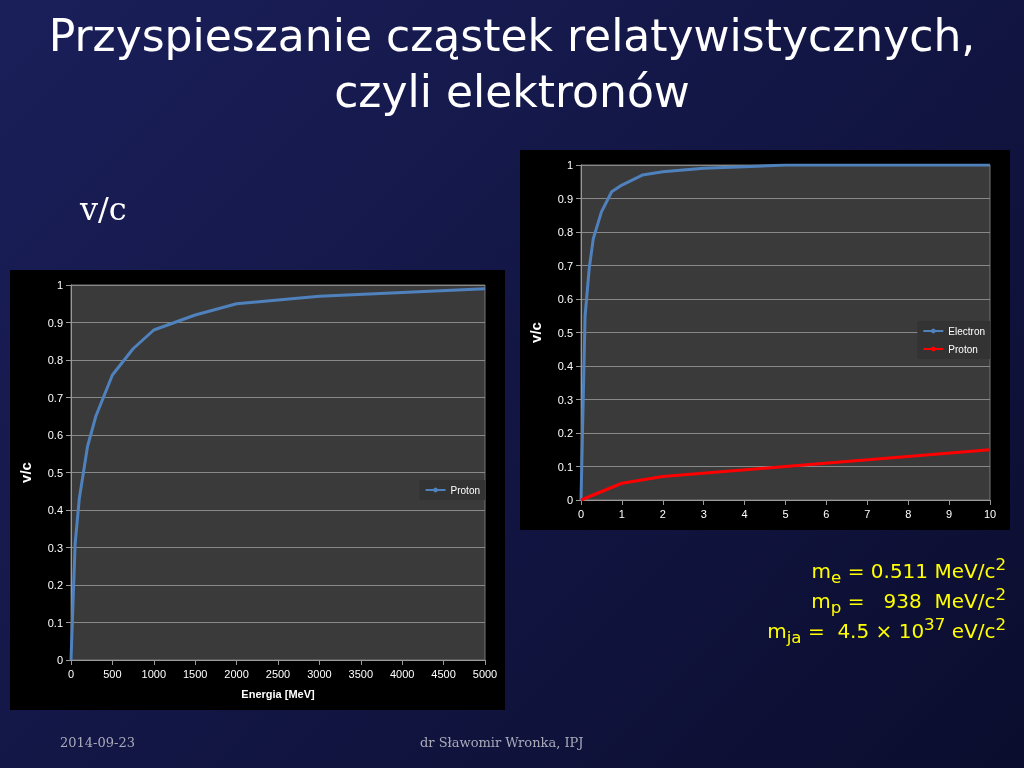 This screenshot has width=1024, height=768. What do you see at coordinates (443, 673) in the screenshot?
I see `x-tick-label: 4500` at bounding box center [443, 673].